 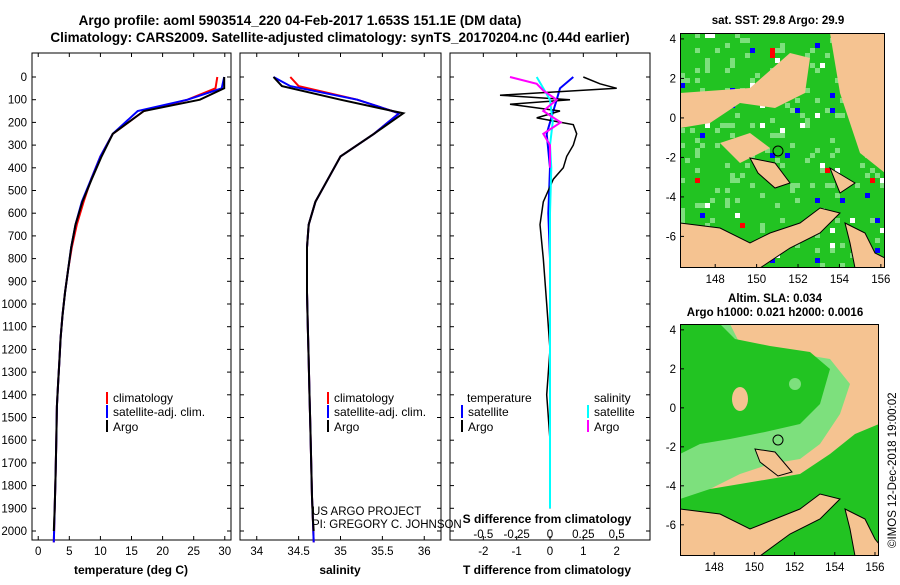 What do you see at coordinates (340, 570) in the screenshot?
I see `salinity-xlabel: salinity` at bounding box center [340, 570].